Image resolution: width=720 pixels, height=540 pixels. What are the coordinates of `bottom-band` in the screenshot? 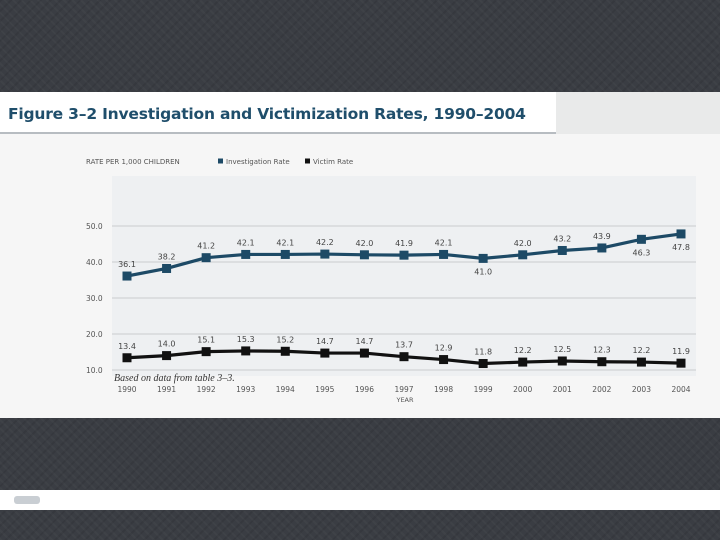 It's located at (360, 500).